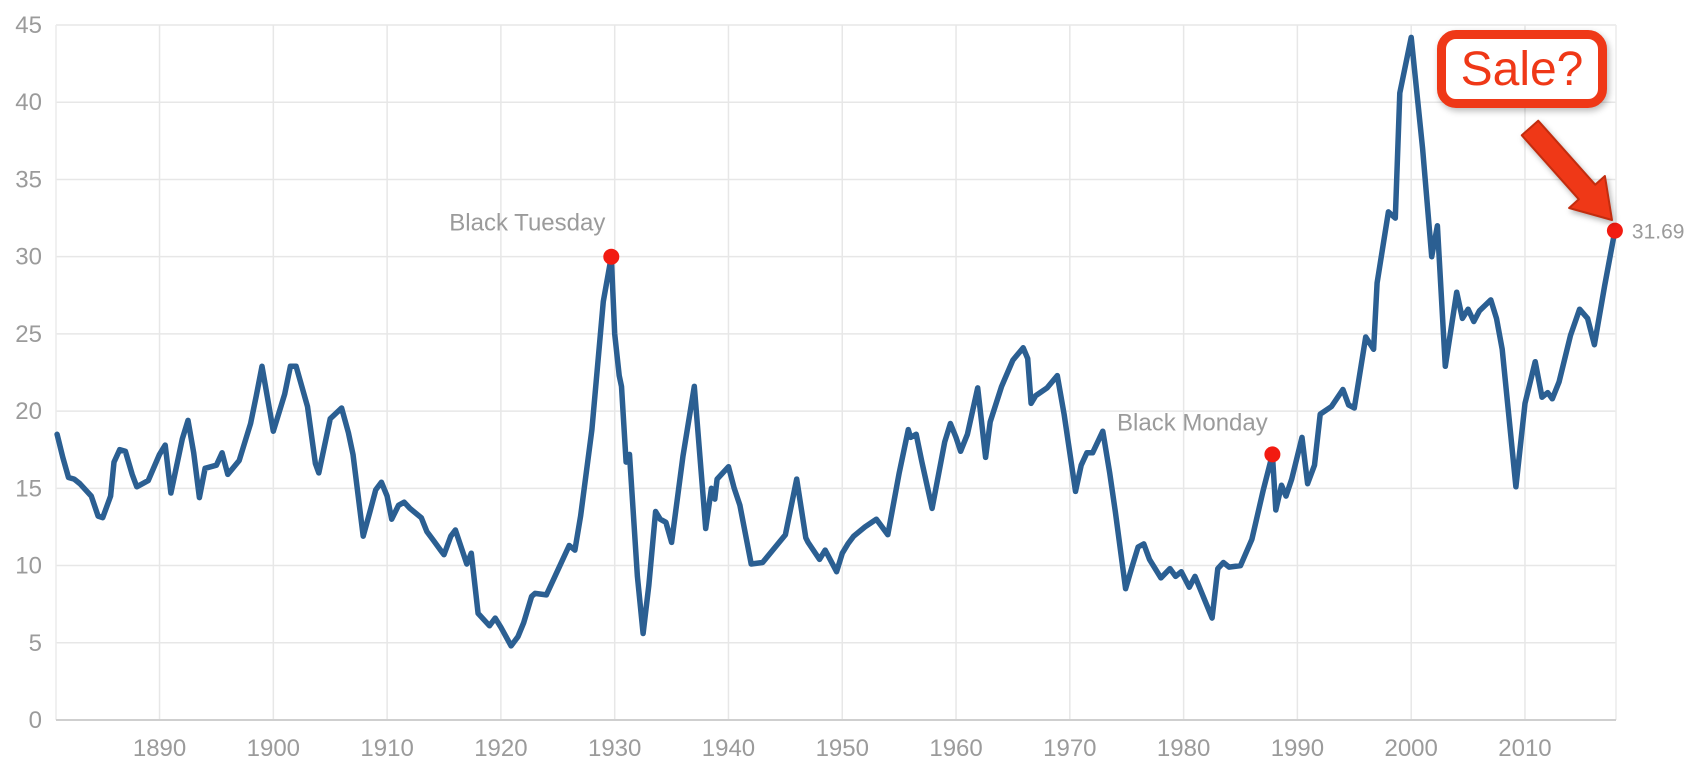 The height and width of the screenshot is (780, 1698). Describe the element at coordinates (386, 748) in the screenshot. I see `x-tick-label: 1910` at that location.